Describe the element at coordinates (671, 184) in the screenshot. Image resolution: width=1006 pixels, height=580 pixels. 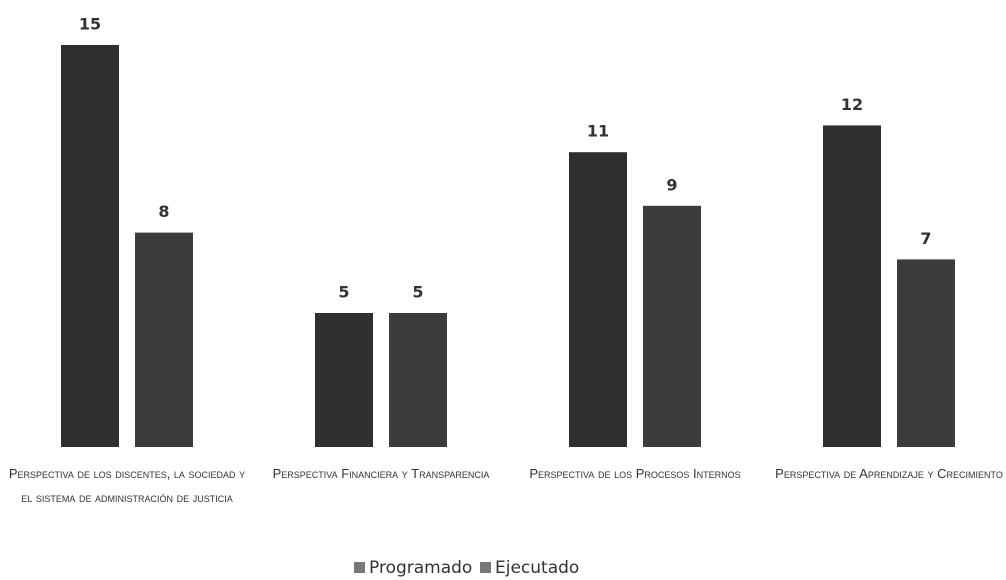
I see `value-label: 9` at that location.